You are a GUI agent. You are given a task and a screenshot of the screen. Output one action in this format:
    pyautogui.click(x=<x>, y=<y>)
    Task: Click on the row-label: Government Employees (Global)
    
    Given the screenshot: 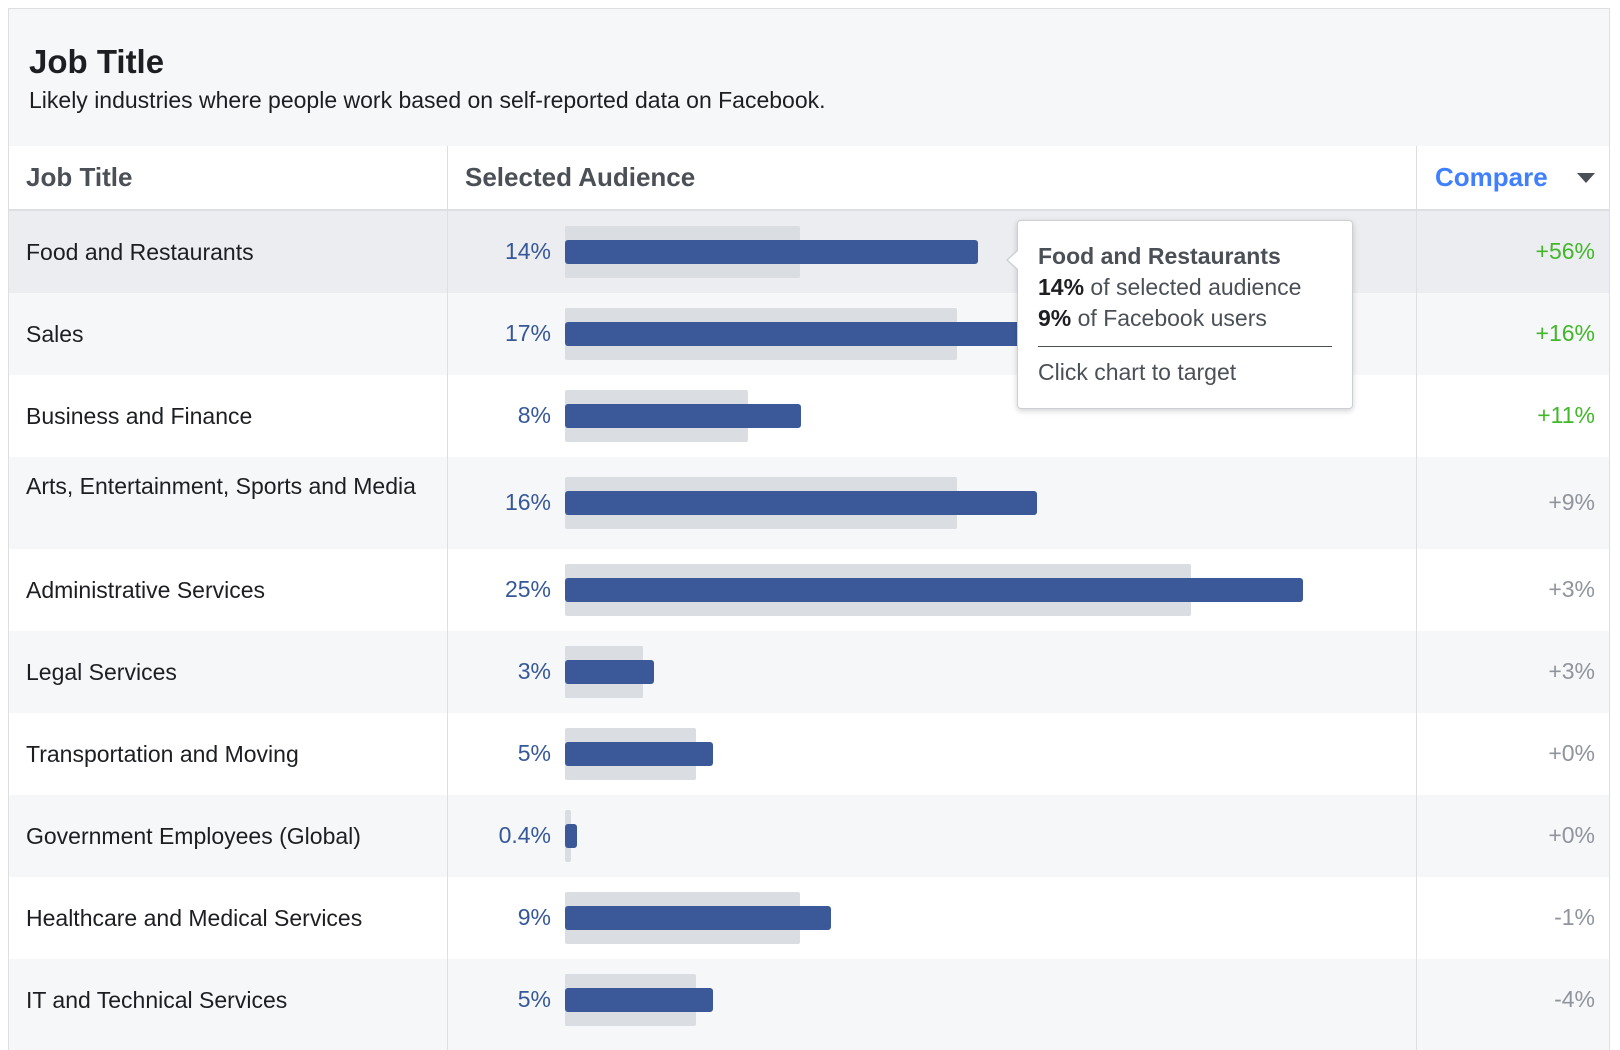 What is the action you would take?
    pyautogui.click(x=193, y=836)
    